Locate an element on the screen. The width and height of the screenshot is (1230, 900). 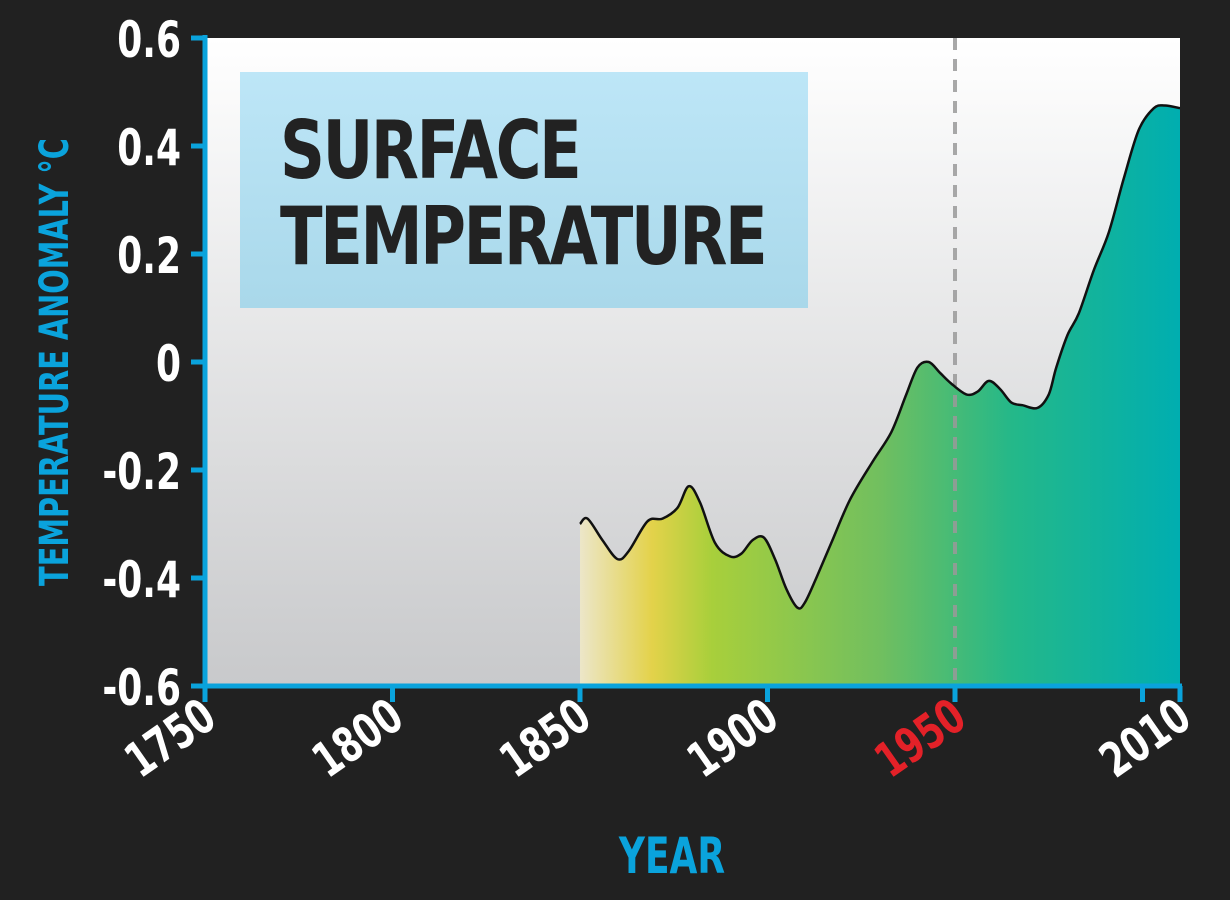
chart-title-line-2: TEMPERATURE is located at coordinates (524, 236).